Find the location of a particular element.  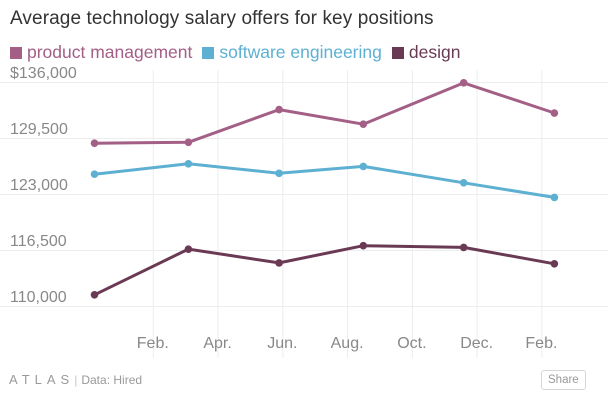

legend-swatch-product-management is located at coordinates (16, 52).